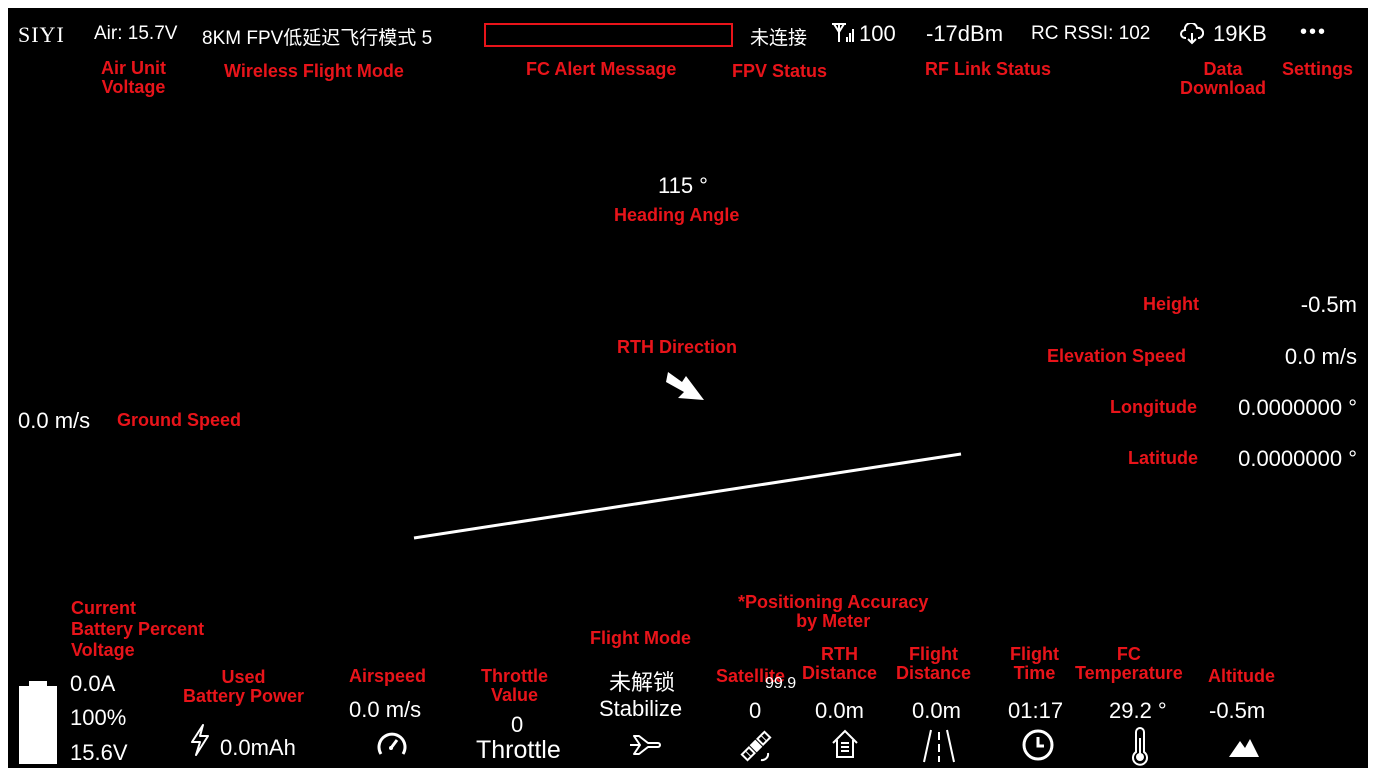 This screenshot has width=1375, height=772. What do you see at coordinates (843, 33) in the screenshot?
I see `signal-tower-icon` at bounding box center [843, 33].